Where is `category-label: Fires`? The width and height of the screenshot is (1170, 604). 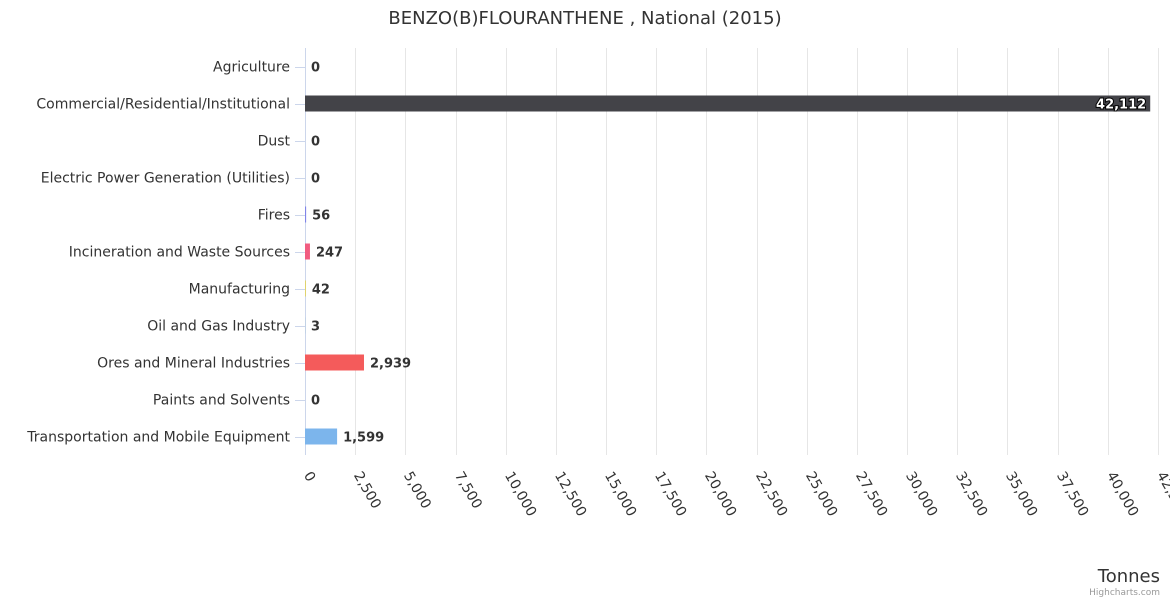 category-label: Fires is located at coordinates (274, 216).